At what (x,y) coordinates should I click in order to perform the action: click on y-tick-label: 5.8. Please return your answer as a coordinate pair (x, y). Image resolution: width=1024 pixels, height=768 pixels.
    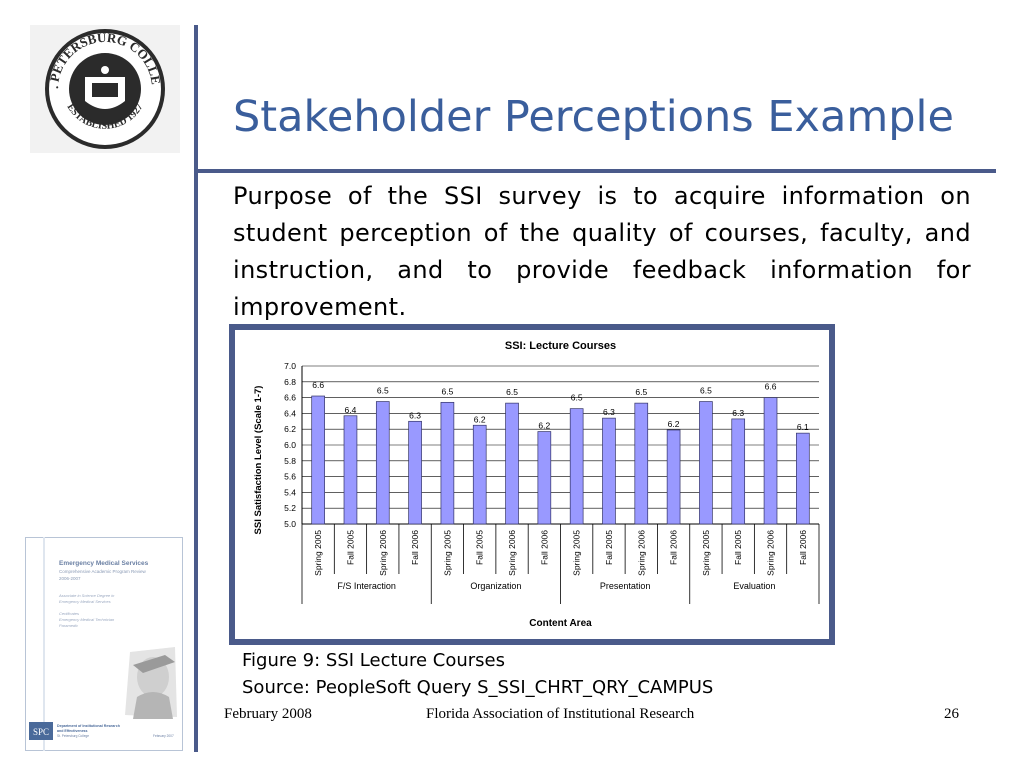
    Looking at the image, I should click on (290, 461).